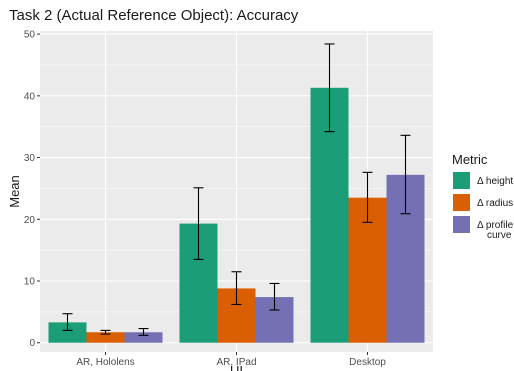 This screenshot has height=371, width=514. I want to click on legend: Δ height Δ radius Δ profile curve, so click(483, 206).